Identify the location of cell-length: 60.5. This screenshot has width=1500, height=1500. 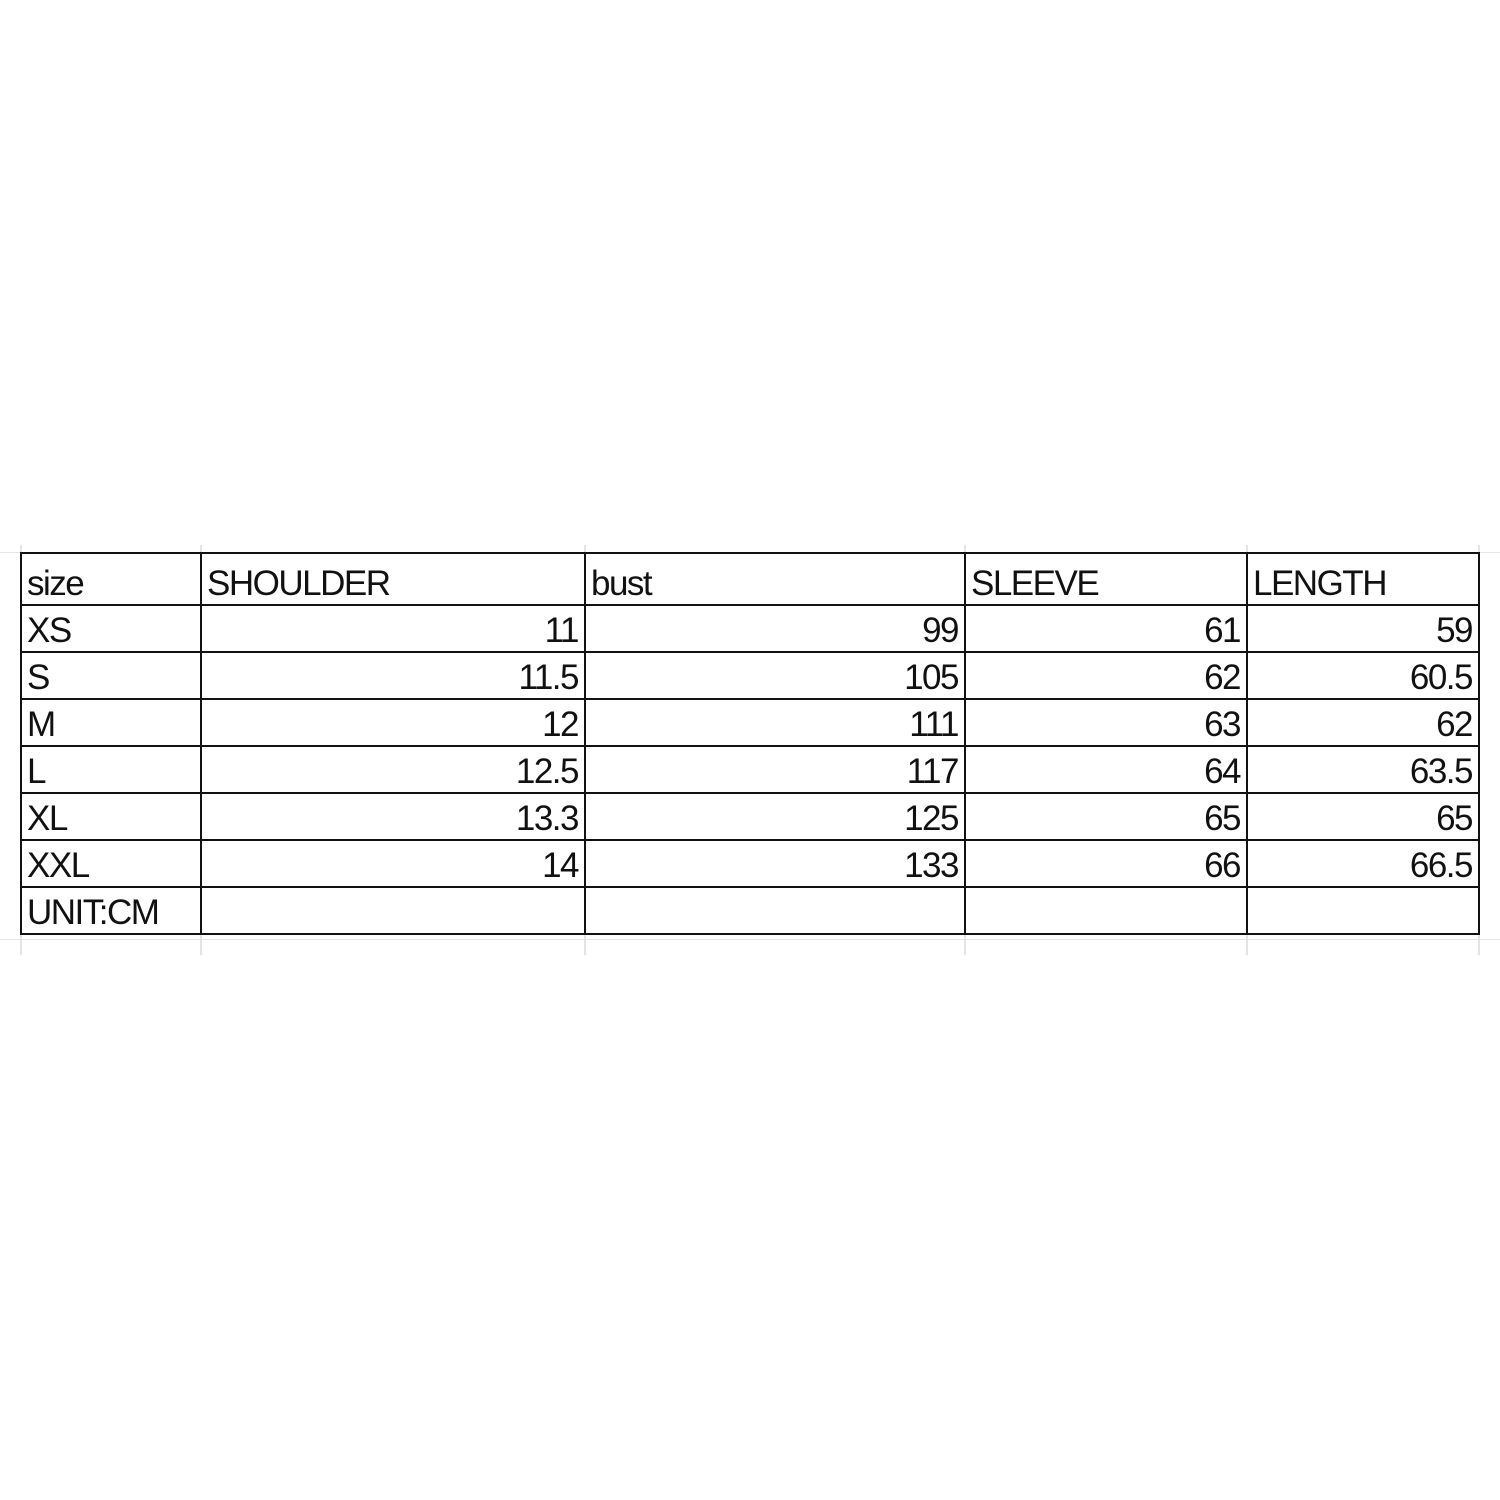
(1363, 675).